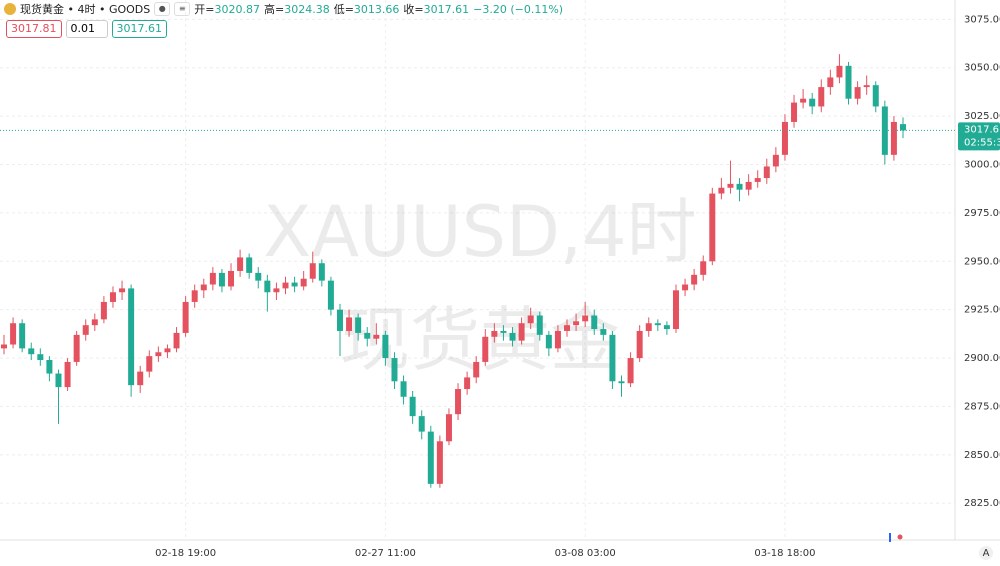 The height and width of the screenshot is (566, 1000). I want to click on ohlc-value: 3017.61, so click(446, 9).